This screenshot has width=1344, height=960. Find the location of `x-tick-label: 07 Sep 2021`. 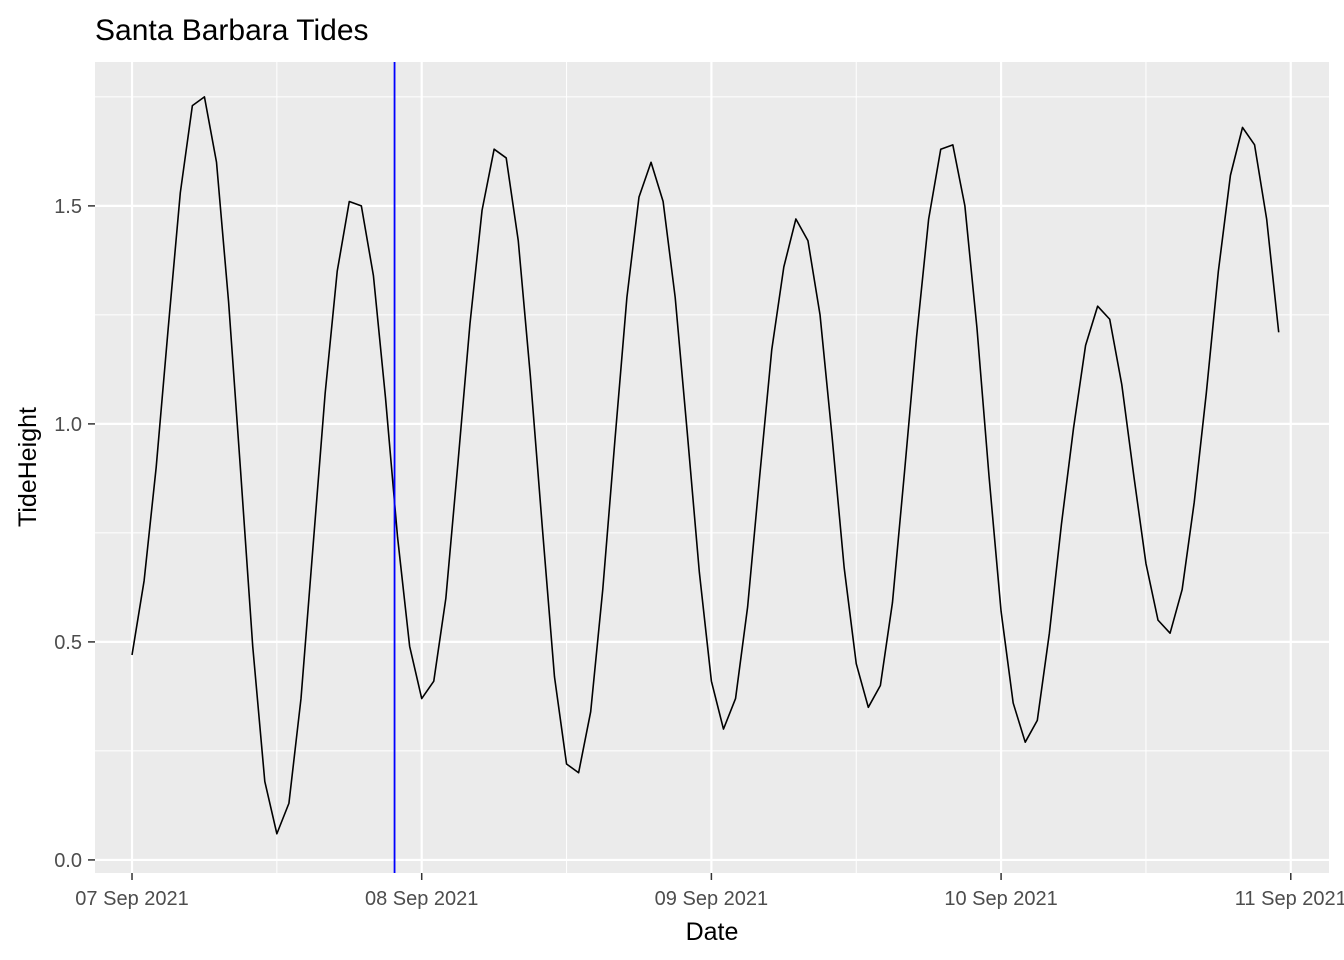

x-tick-label: 07 Sep 2021 is located at coordinates (131, 899).